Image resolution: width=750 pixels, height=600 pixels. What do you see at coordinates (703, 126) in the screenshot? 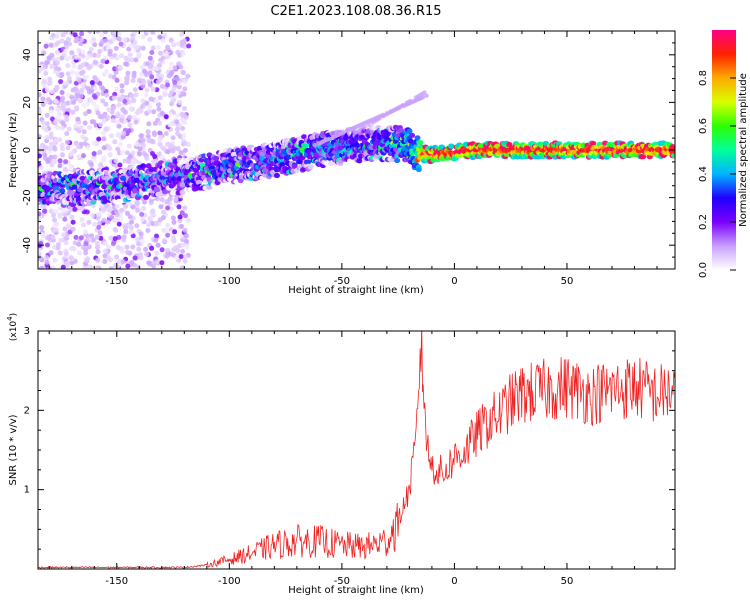
I see `colorbar-tick-label: 0.6` at bounding box center [703, 126].